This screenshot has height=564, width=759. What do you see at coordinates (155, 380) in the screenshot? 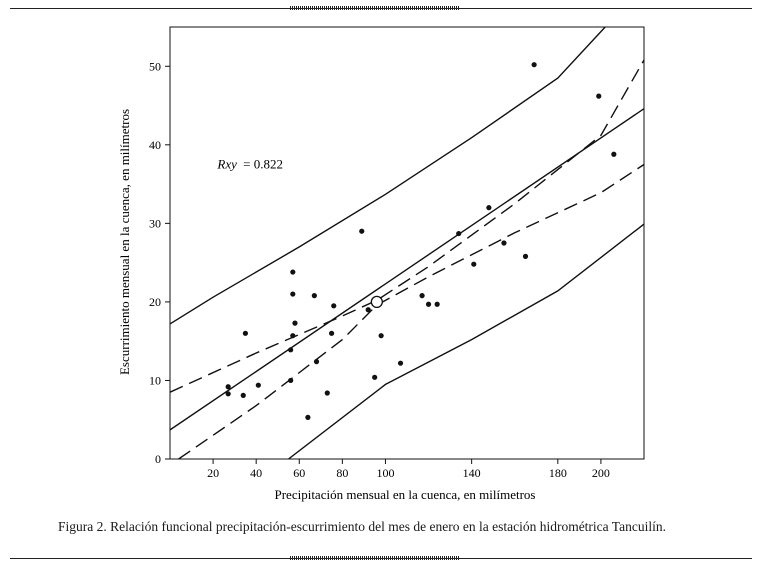
I see `y-tick-label-10: 10` at bounding box center [155, 380].